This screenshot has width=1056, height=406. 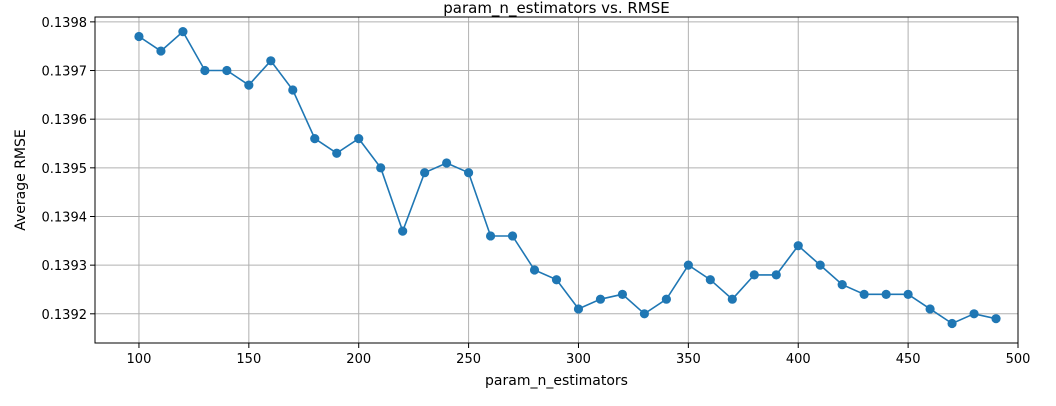 I want to click on y-tick-label: 0.1397, so click(x=65, y=72).